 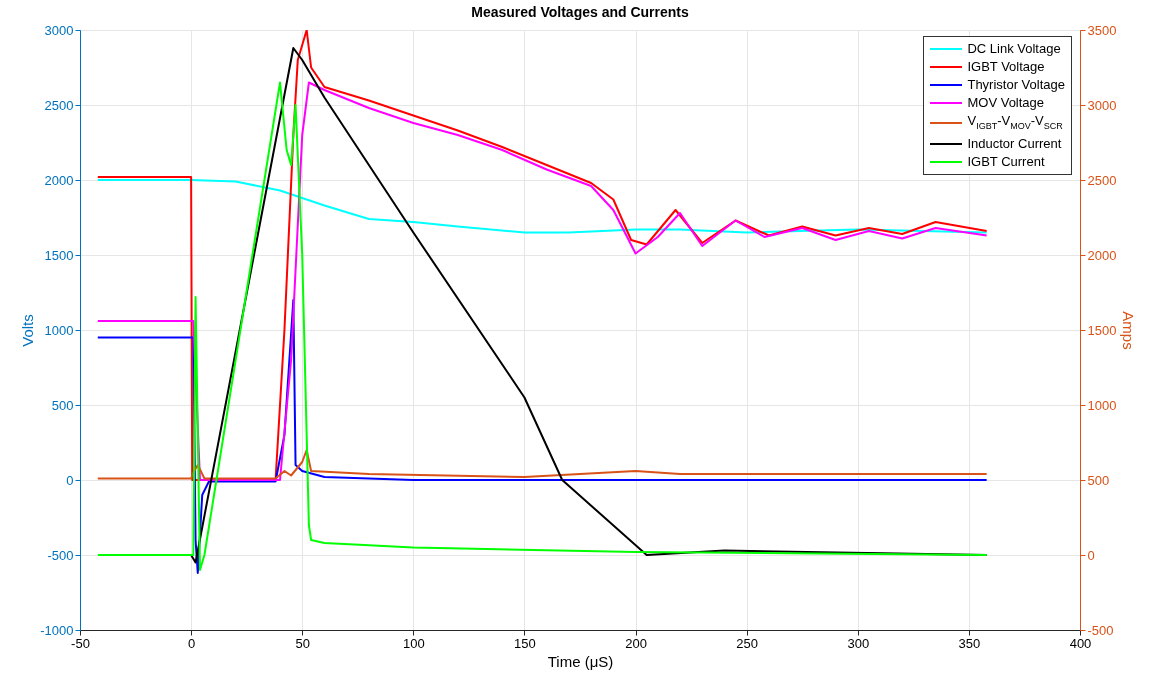 What do you see at coordinates (62, 405) in the screenshot?
I see `y-tick-label: 500` at bounding box center [62, 405].